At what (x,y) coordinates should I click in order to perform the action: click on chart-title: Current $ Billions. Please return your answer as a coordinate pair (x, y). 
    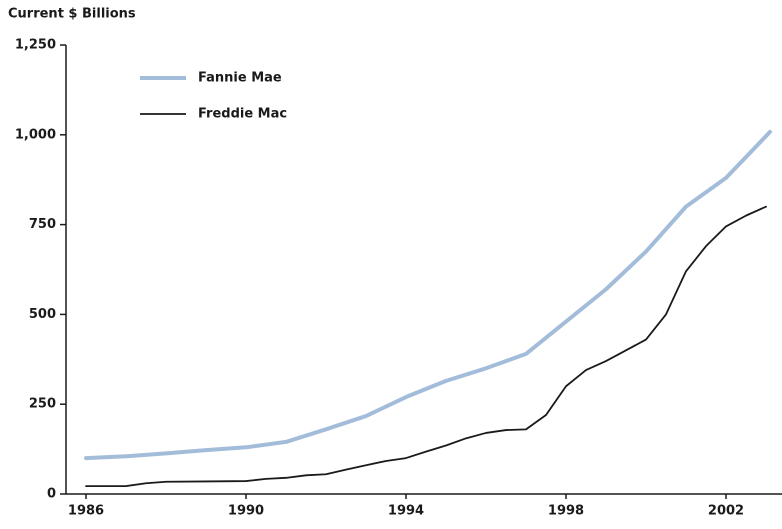
    Looking at the image, I should click on (72, 14).